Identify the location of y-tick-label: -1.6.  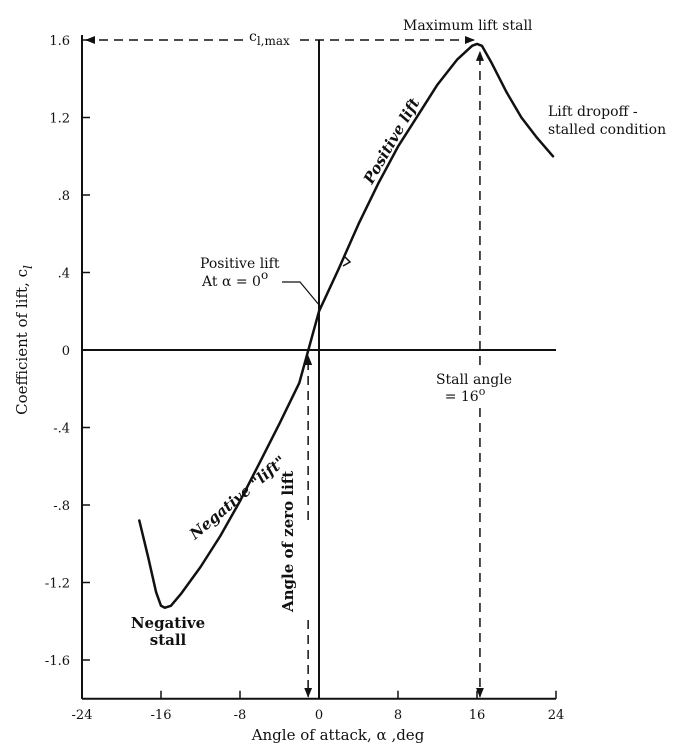
(57, 661).